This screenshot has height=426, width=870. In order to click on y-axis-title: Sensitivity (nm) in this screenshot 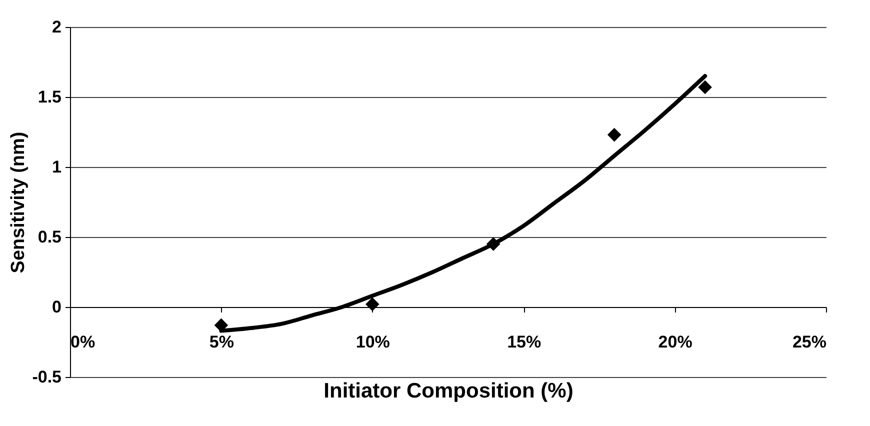, I will do `click(19, 203)`.